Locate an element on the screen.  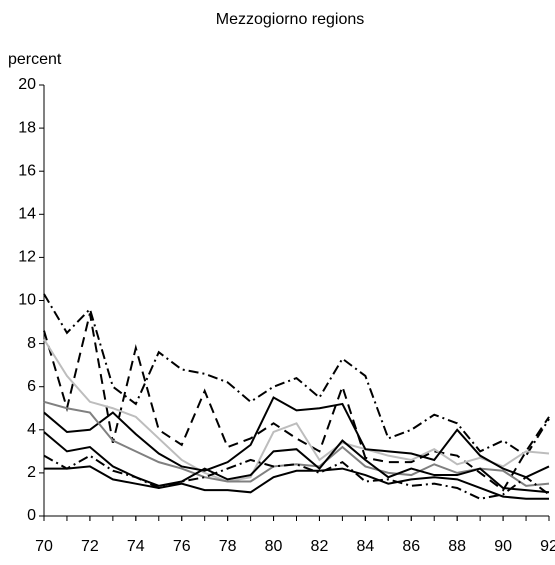
x-tick-label: 84 is located at coordinates (365, 546).